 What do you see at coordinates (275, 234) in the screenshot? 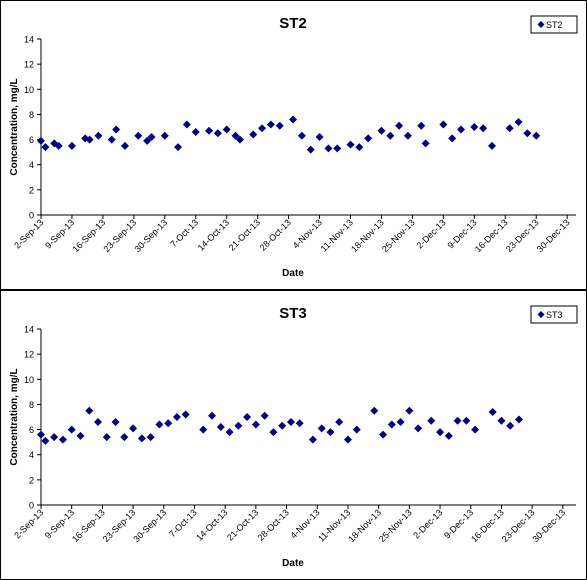
I see `x-tick-label: 28-Oct-13` at bounding box center [275, 234].